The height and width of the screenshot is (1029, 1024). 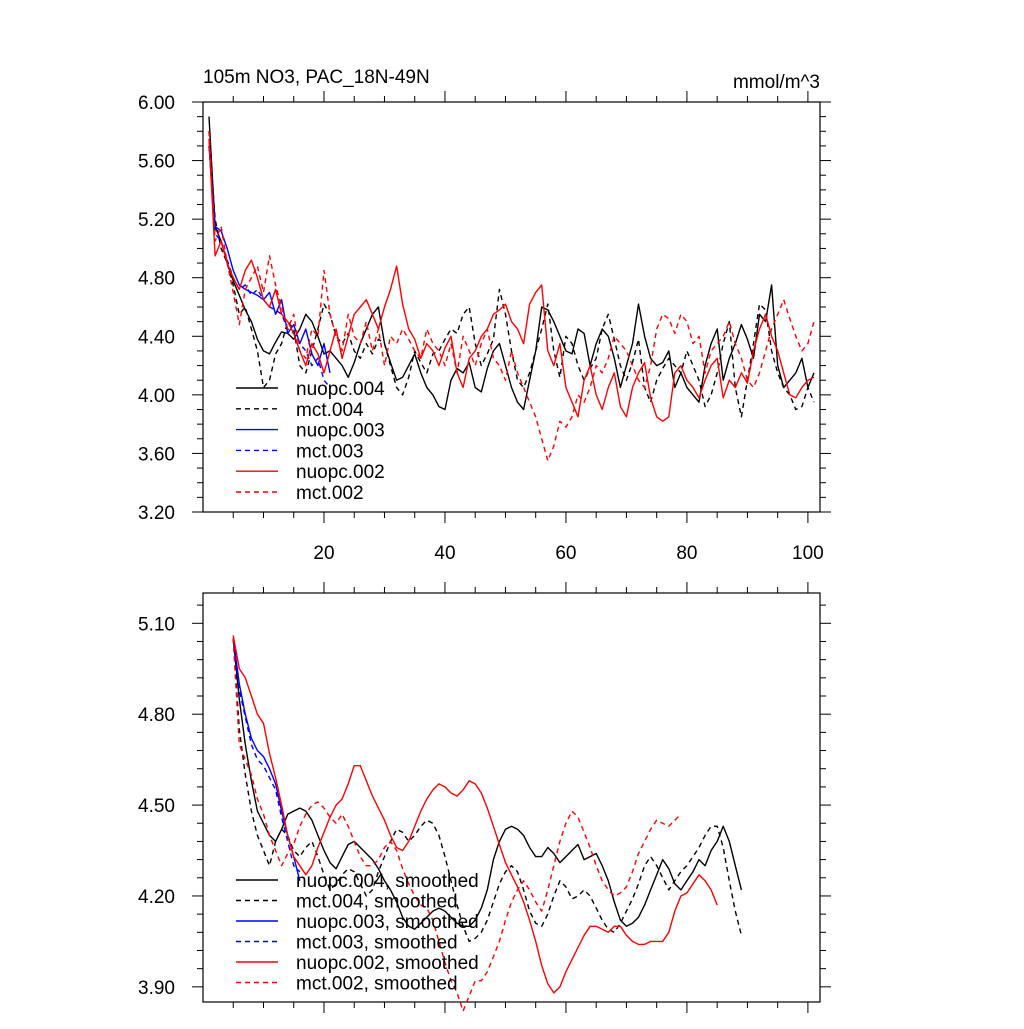 I want to click on series-line-mct-003-smoothed, so click(x=266, y=755).